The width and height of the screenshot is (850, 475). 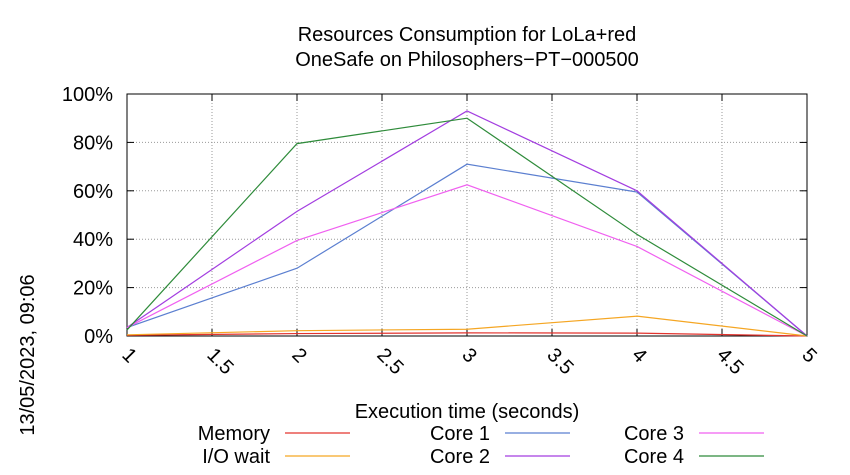 I want to click on x-tick-label: 3.5, so click(x=559, y=361).